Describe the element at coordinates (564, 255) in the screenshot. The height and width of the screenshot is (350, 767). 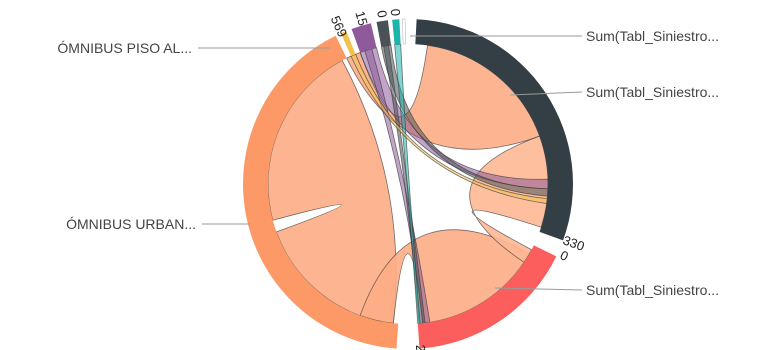
I see `tick-label-sum_c-1: 0` at that location.